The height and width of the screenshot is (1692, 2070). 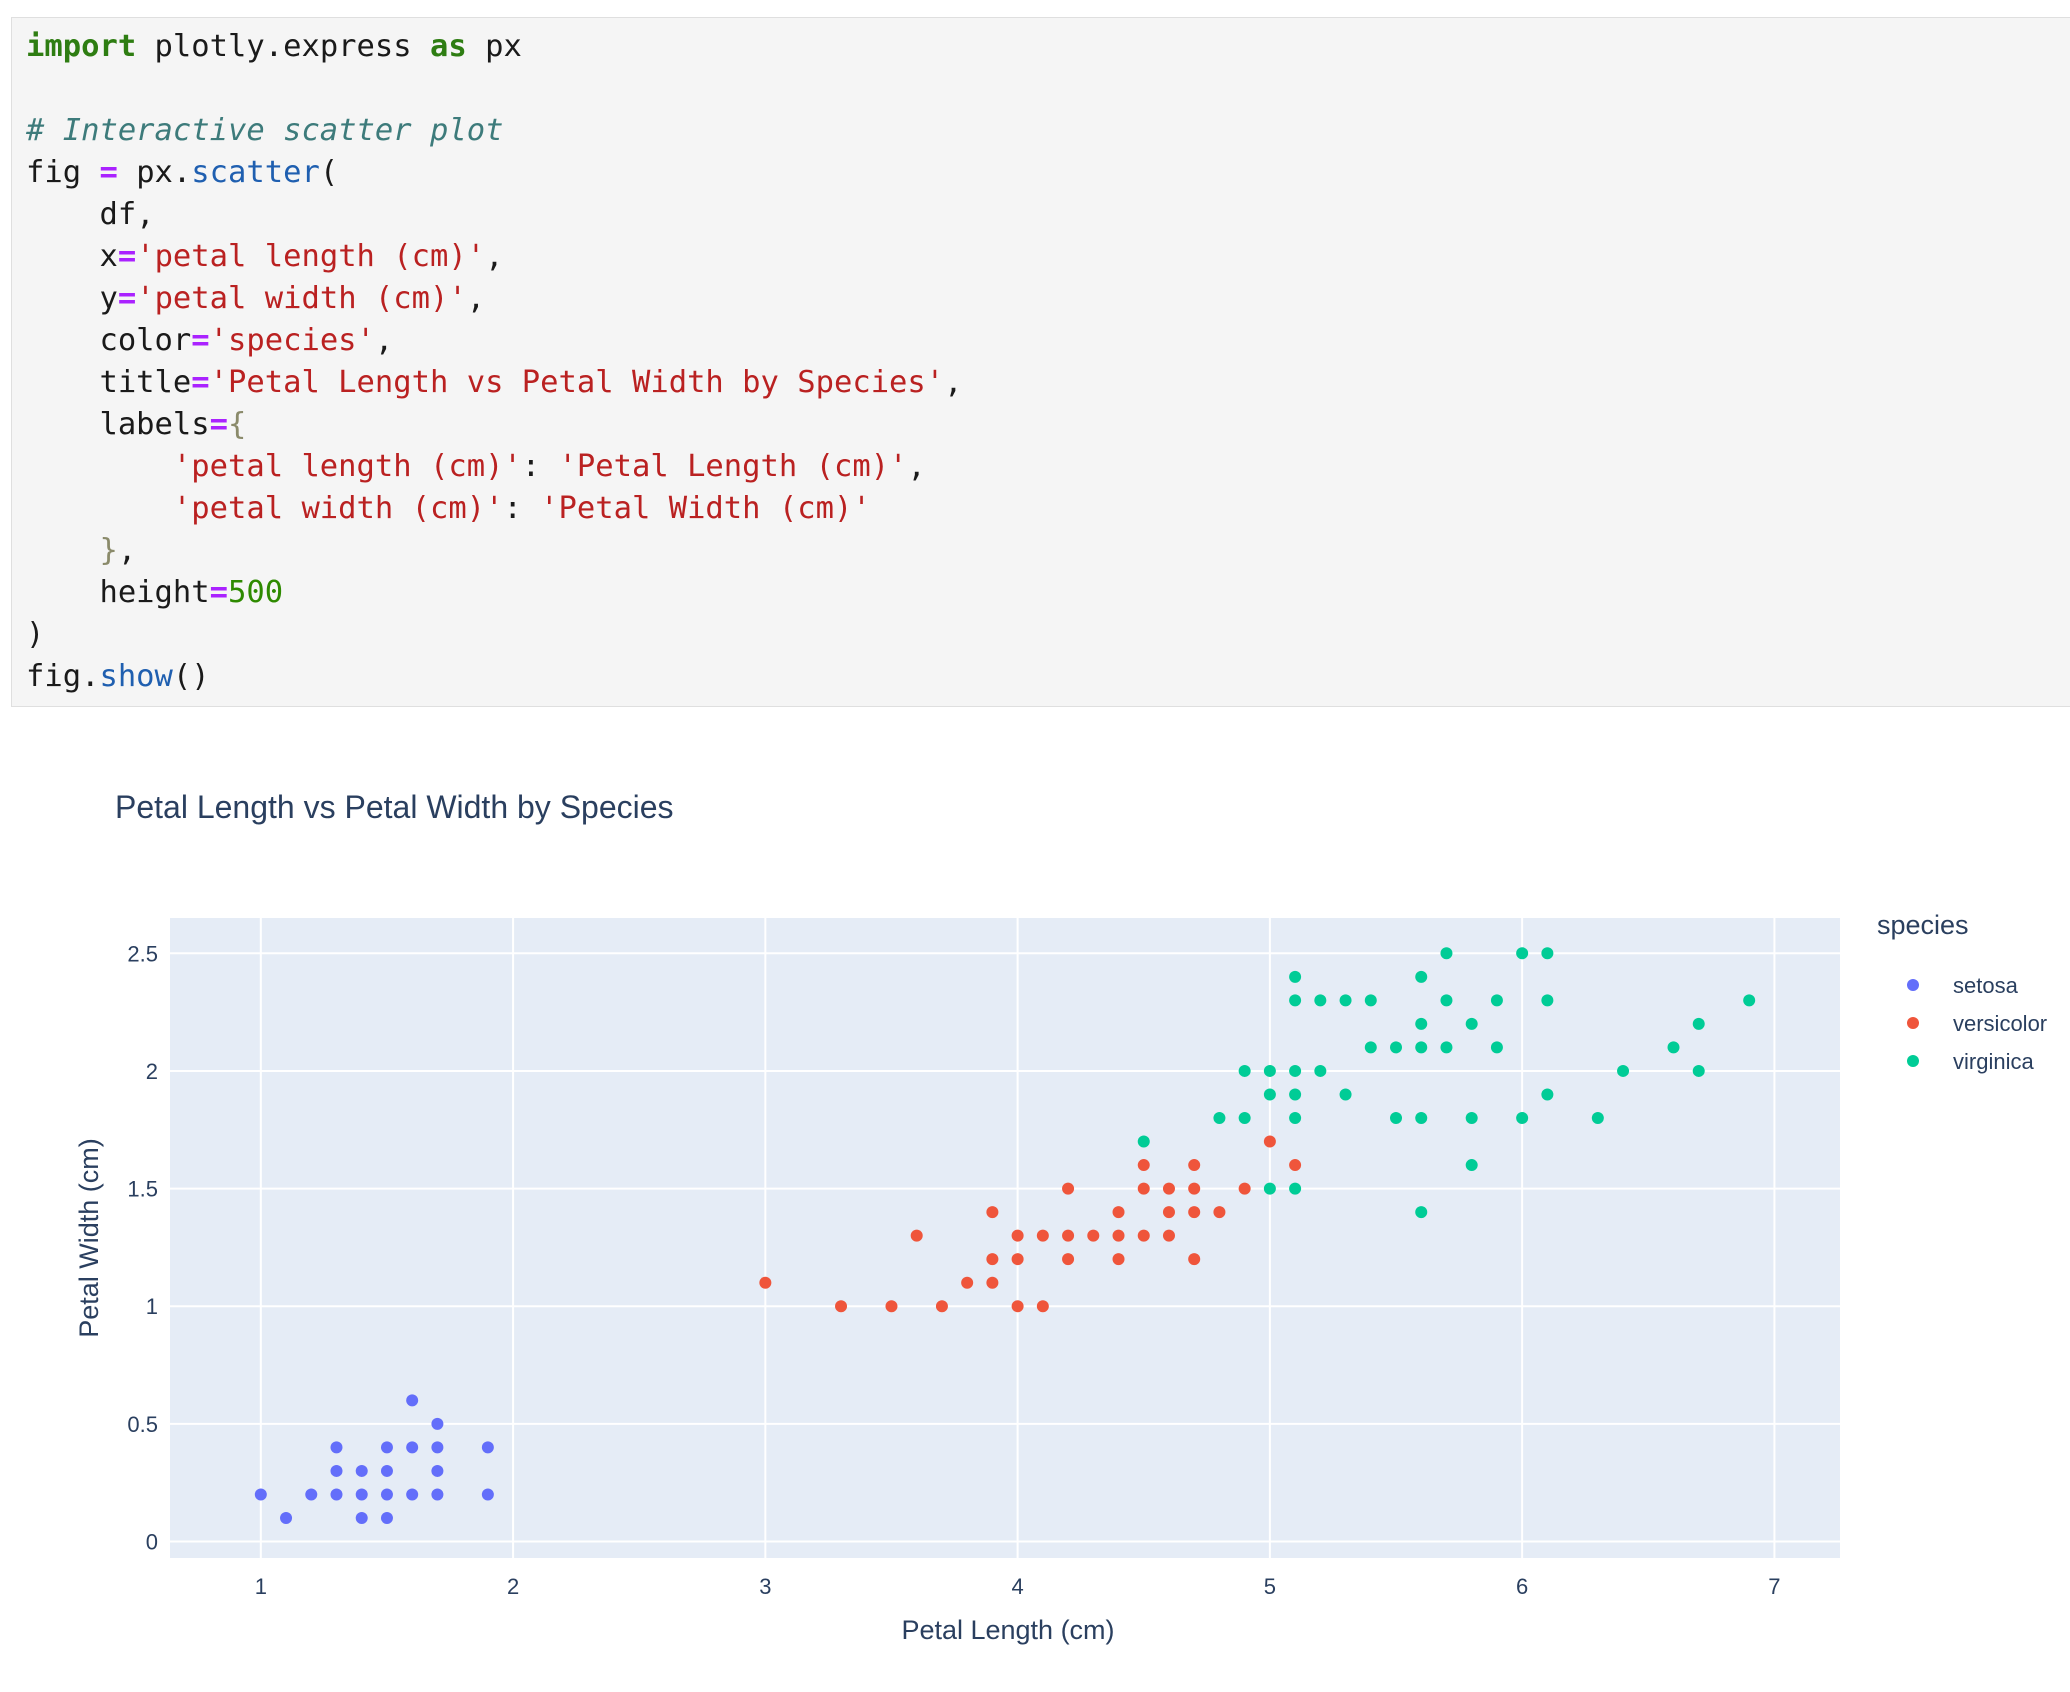 What do you see at coordinates (1970, 1061) in the screenshot?
I see `legend-item-virginica: virginica` at bounding box center [1970, 1061].